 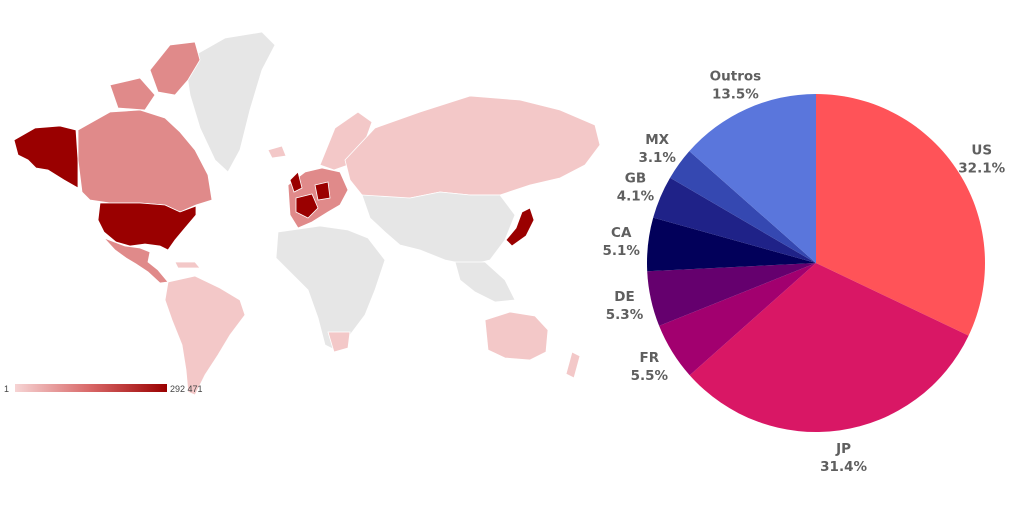 I want to click on country-africa, so click(x=330, y=288).